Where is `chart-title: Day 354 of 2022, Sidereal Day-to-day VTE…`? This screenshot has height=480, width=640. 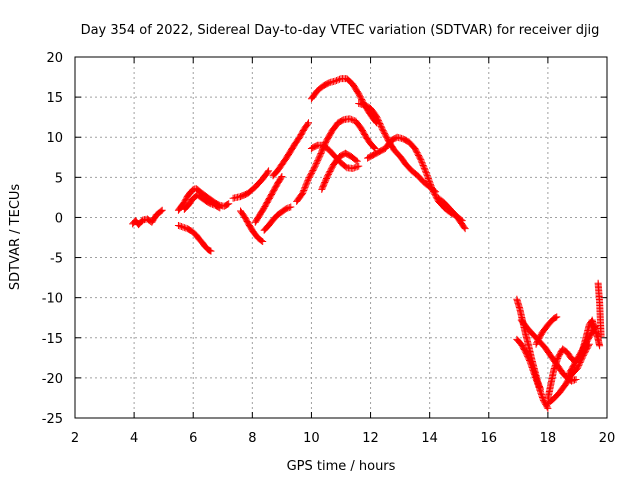 chart-title: Day 354 of 2022, Sidereal Day-to-day VTE… is located at coordinates (340, 30).